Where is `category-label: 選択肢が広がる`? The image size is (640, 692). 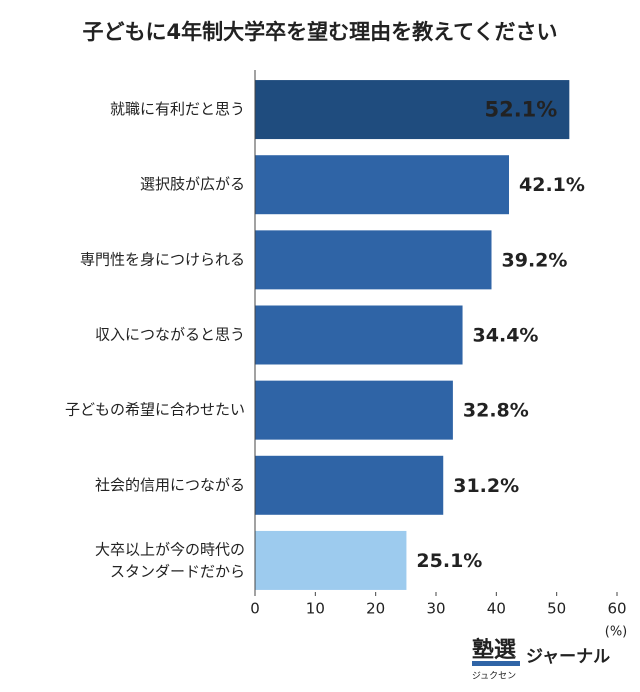
category-label: 選択肢が広がる is located at coordinates (192, 184).